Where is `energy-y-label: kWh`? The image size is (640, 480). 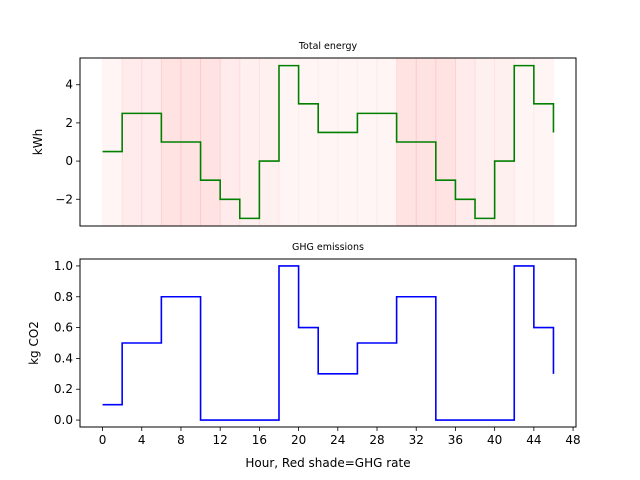 energy-y-label: kWh is located at coordinates (38, 142).